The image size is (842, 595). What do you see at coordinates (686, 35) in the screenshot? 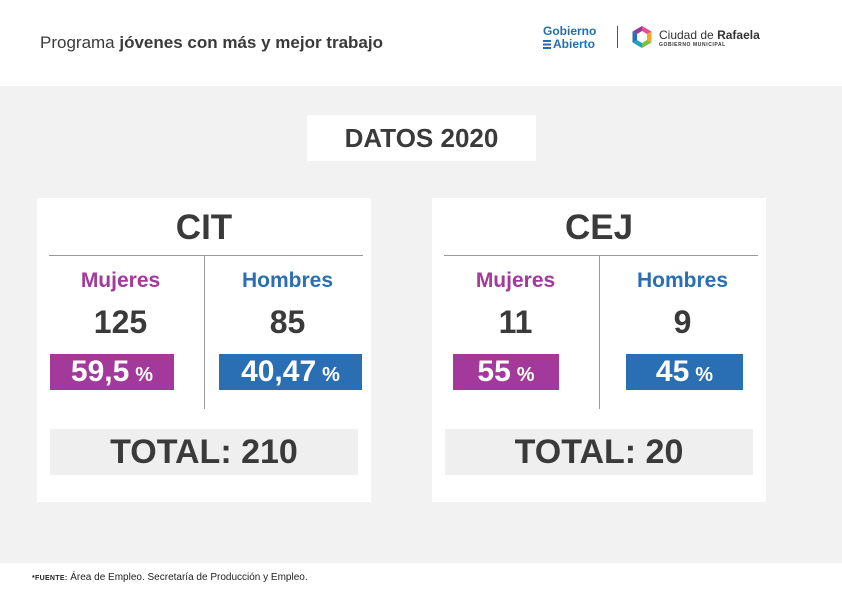
I see `logo-ciudad-label: Ciudad de` at bounding box center [686, 35].